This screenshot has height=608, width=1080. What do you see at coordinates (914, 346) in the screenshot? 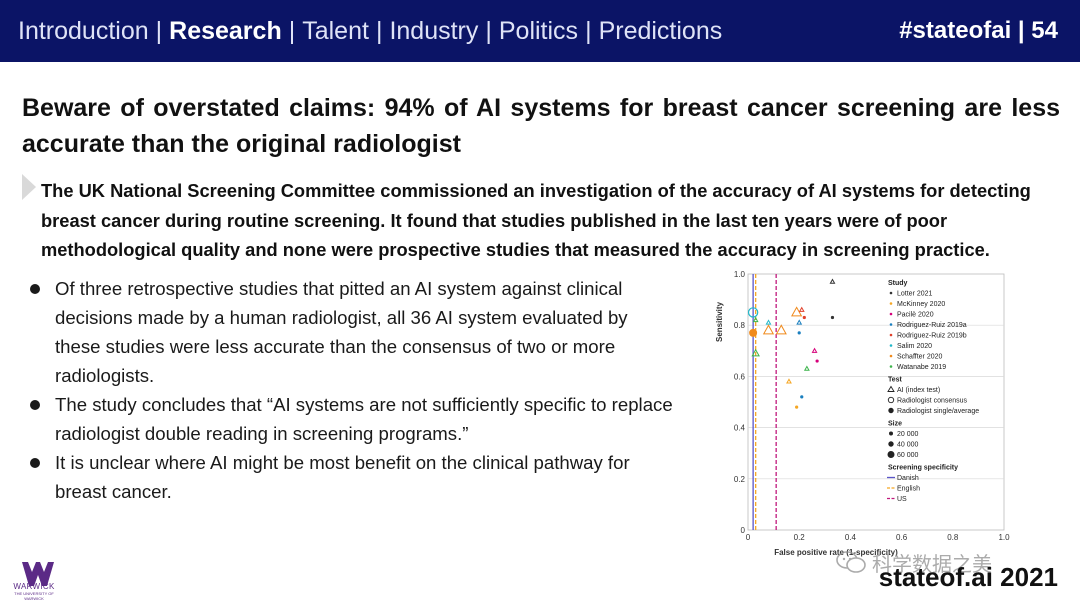
I see `legend-entry: Salim 2020` at bounding box center [914, 346].